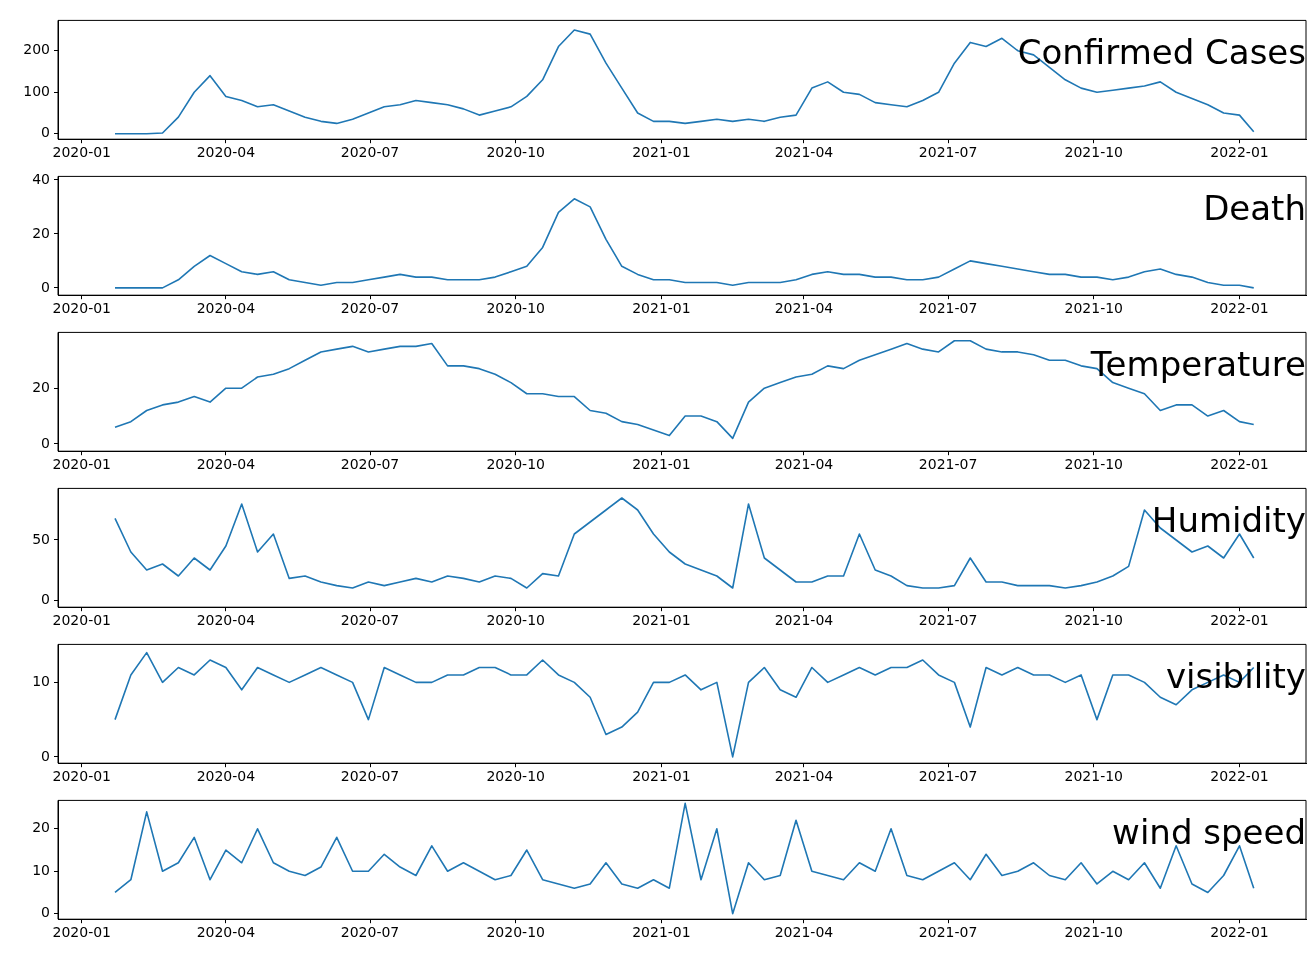 The height and width of the screenshot is (953, 1315). What do you see at coordinates (41, 538) in the screenshot?
I see `y-tick-label: 50` at bounding box center [41, 538].